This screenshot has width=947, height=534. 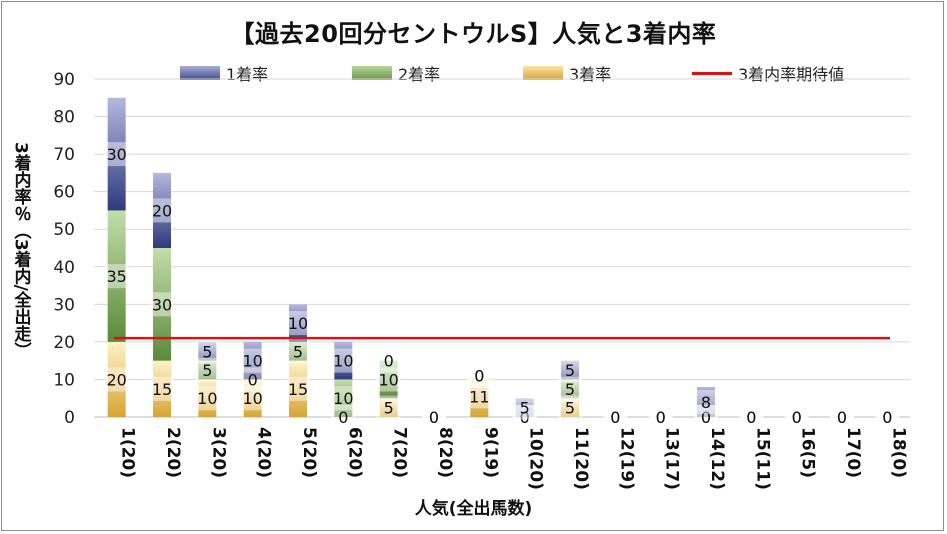 I want to click on legend-swatch-second, so click(x=372, y=73).